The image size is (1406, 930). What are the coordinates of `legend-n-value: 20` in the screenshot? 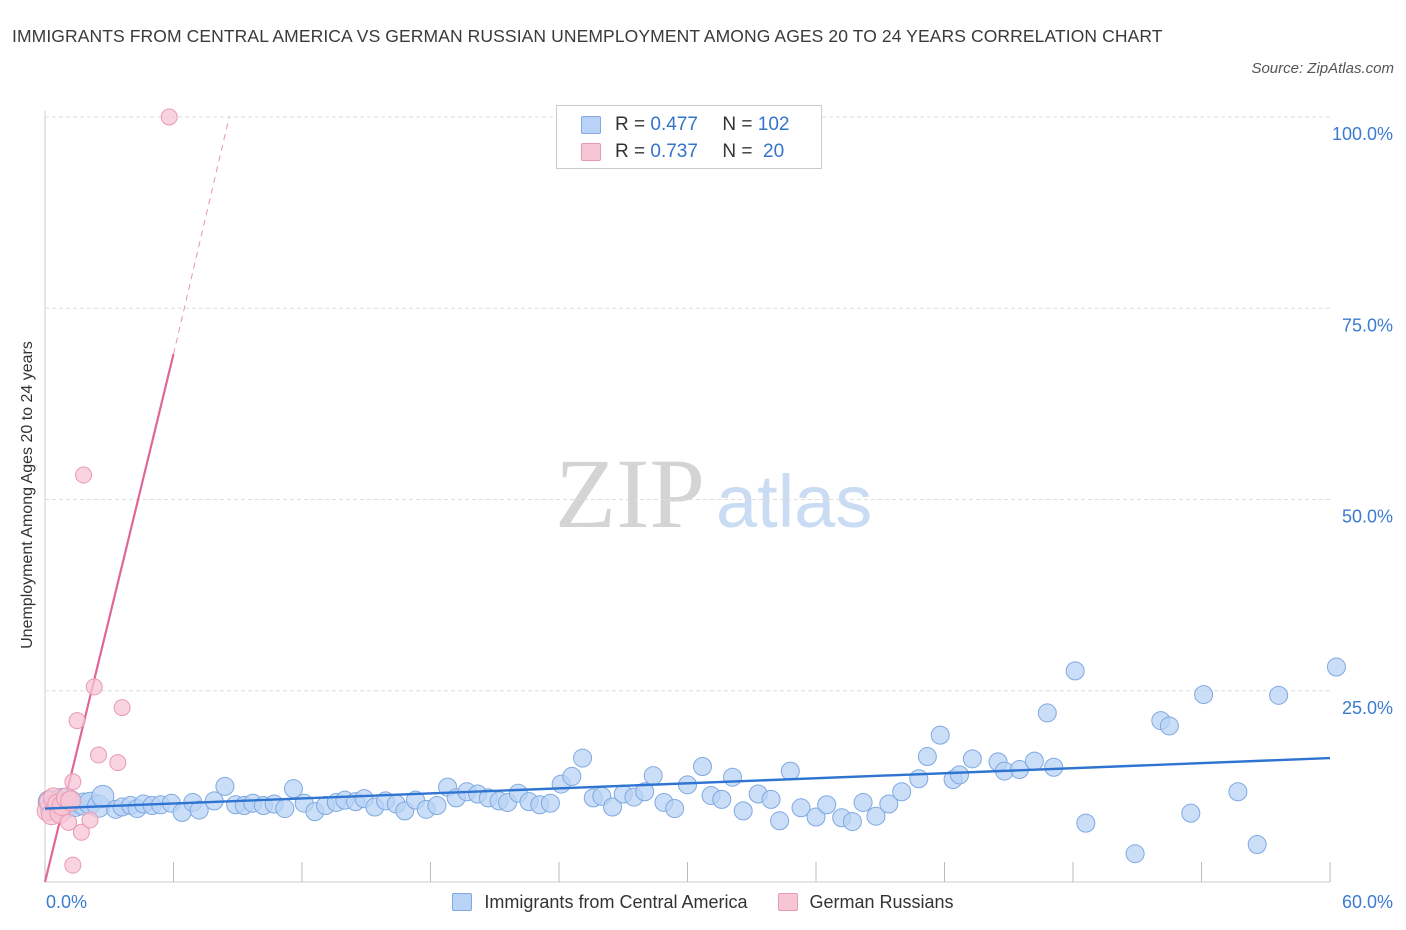 It's located at (771, 151).